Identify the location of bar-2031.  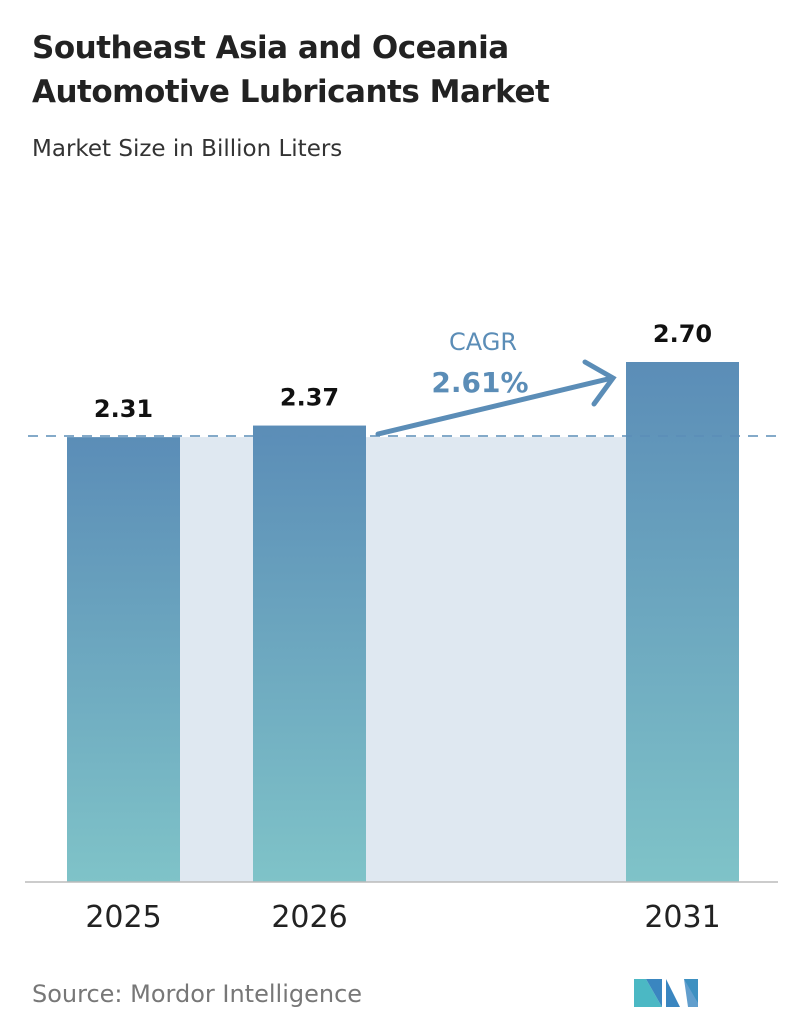
(682, 622).